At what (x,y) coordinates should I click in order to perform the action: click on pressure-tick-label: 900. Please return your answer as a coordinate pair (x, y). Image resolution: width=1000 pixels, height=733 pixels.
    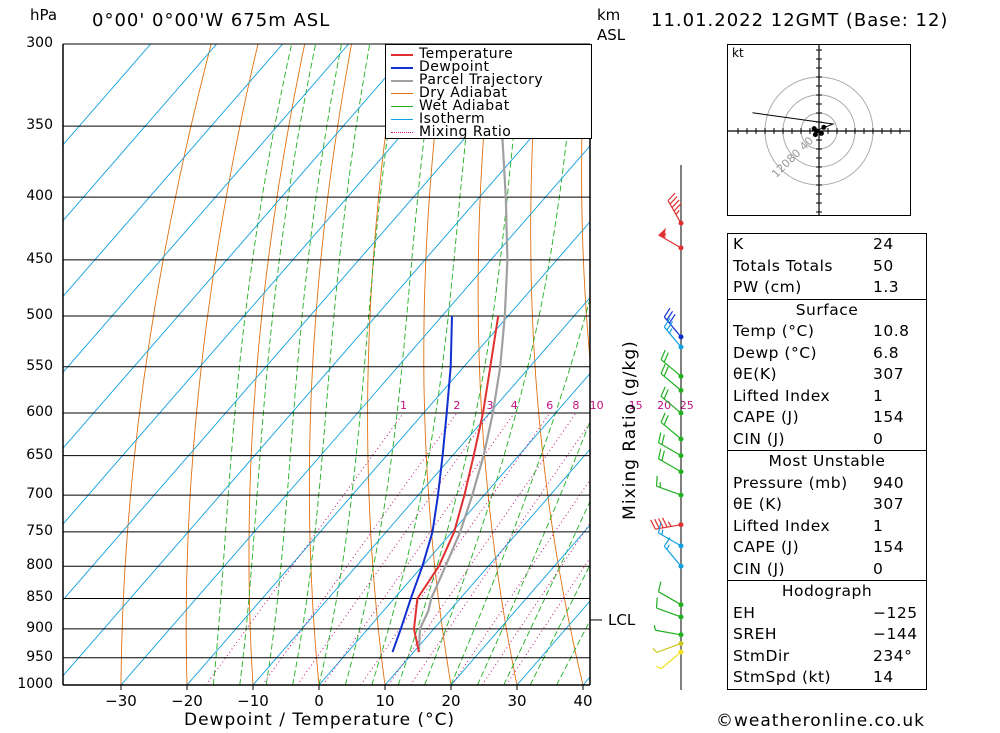
    Looking at the image, I should click on (39, 627).